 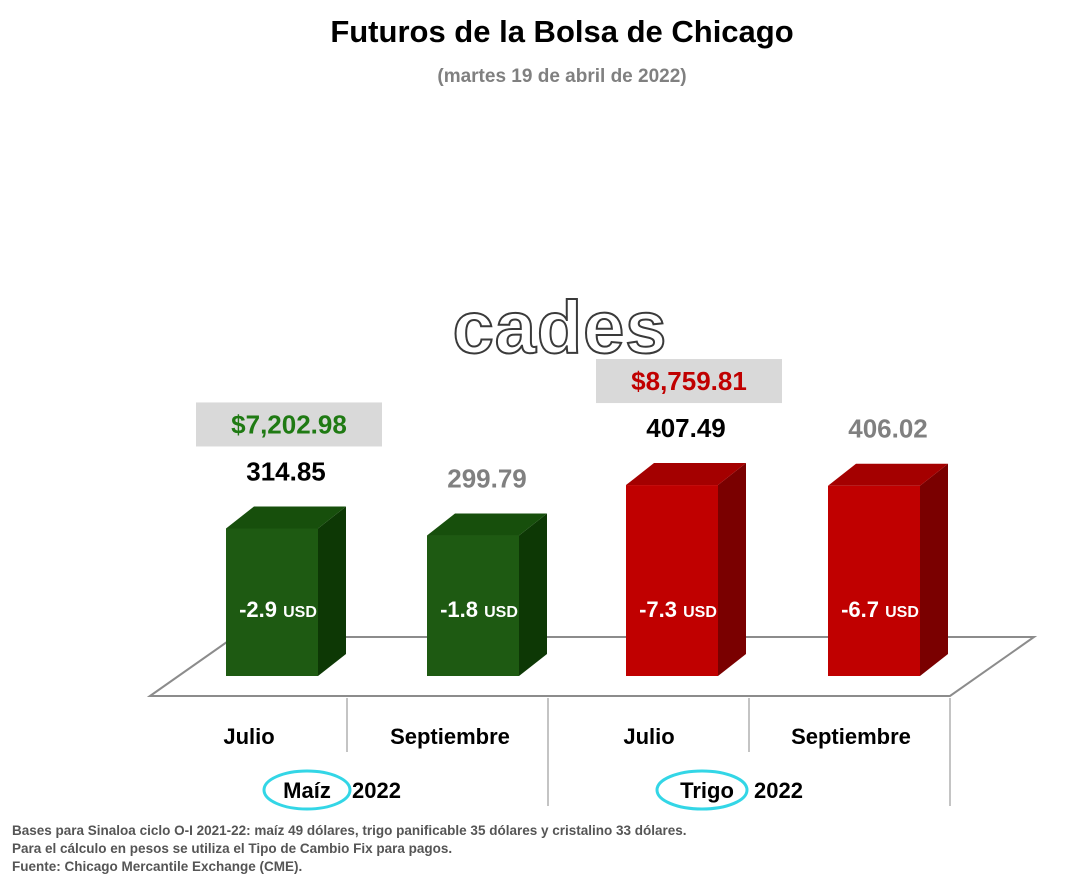 I want to click on chart-subtitle: (martes 19 de abril de 2022), so click(x=561, y=76).